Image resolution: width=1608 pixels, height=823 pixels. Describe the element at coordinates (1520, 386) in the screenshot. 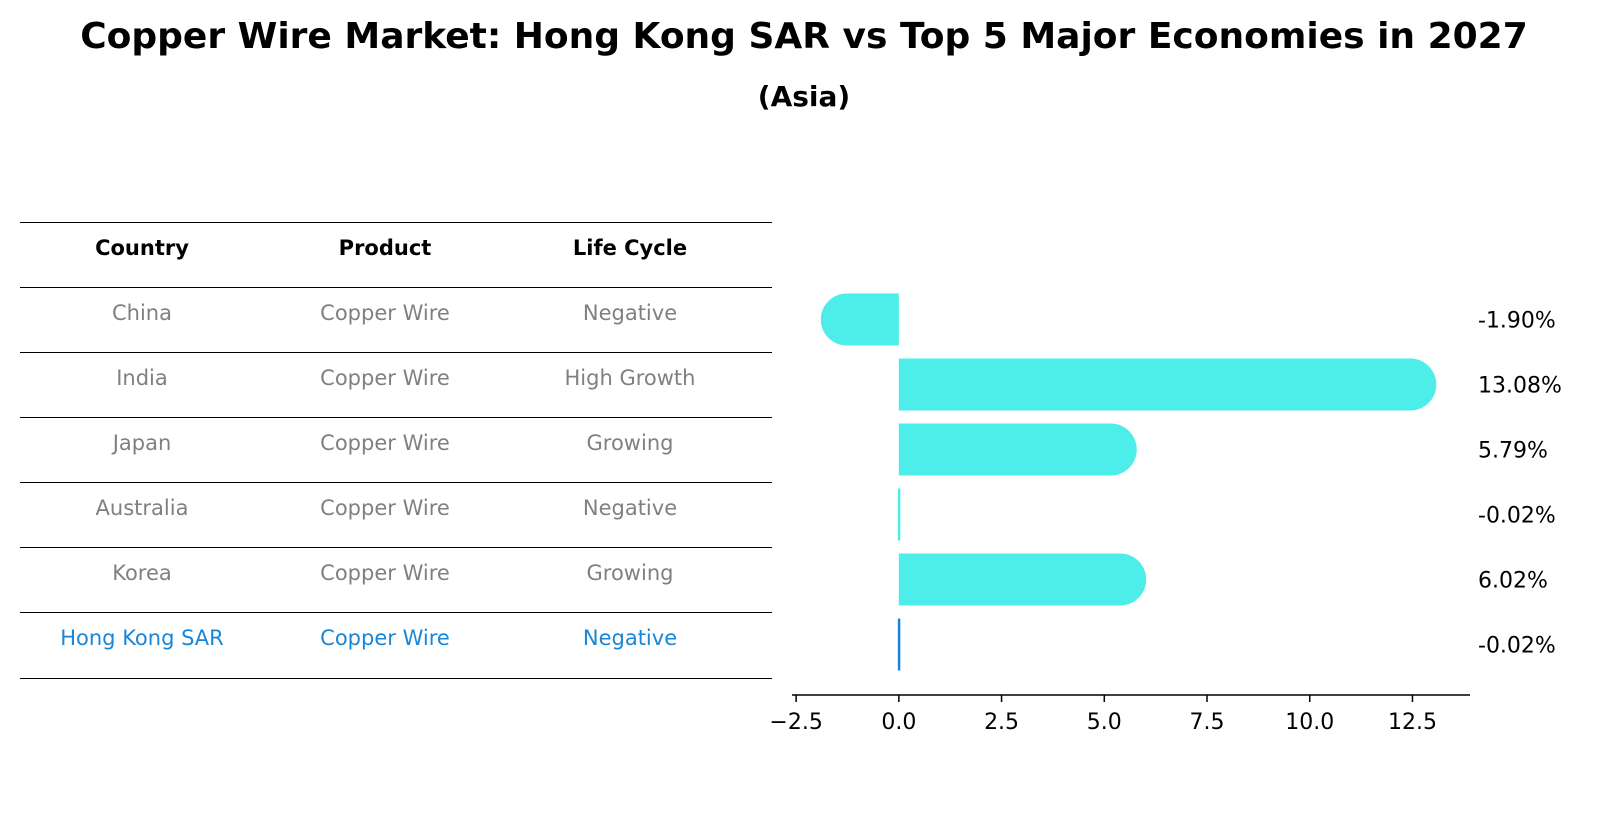

I see `value-label: 13.08%` at that location.